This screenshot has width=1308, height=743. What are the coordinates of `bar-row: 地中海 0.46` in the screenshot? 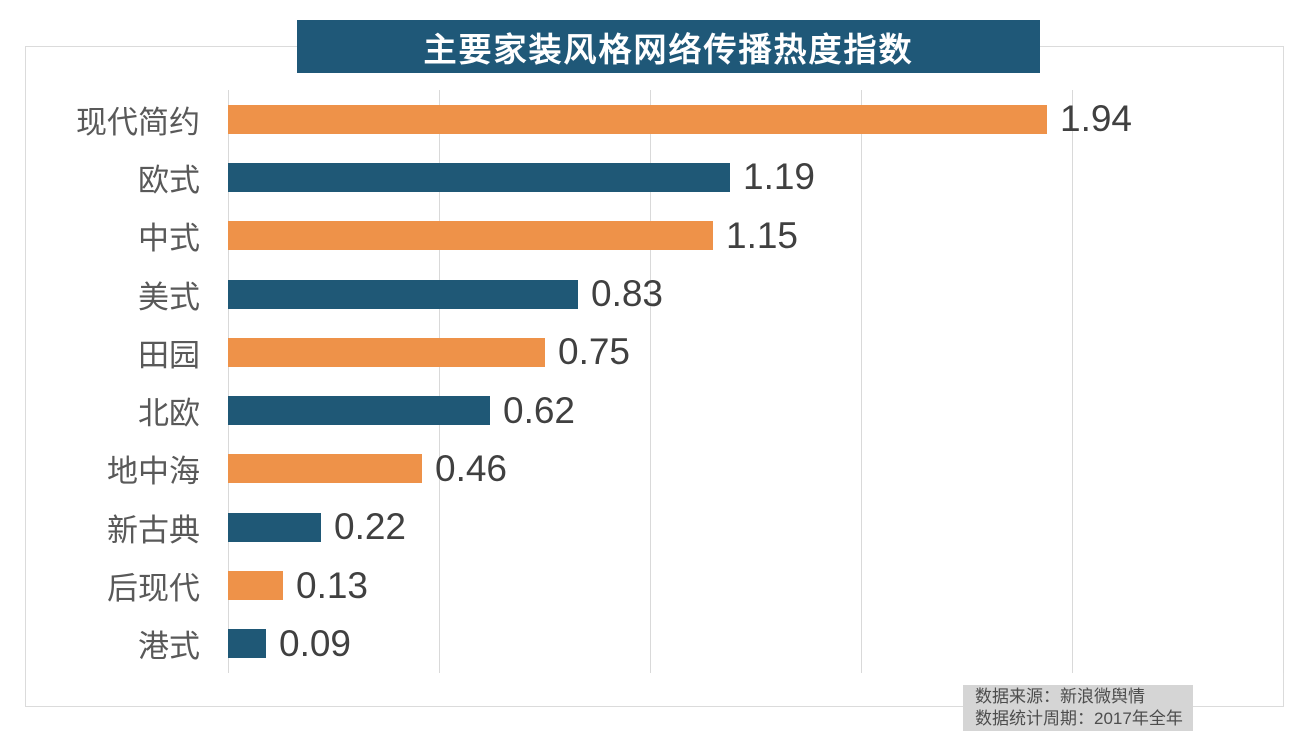 It's located at (654, 469).